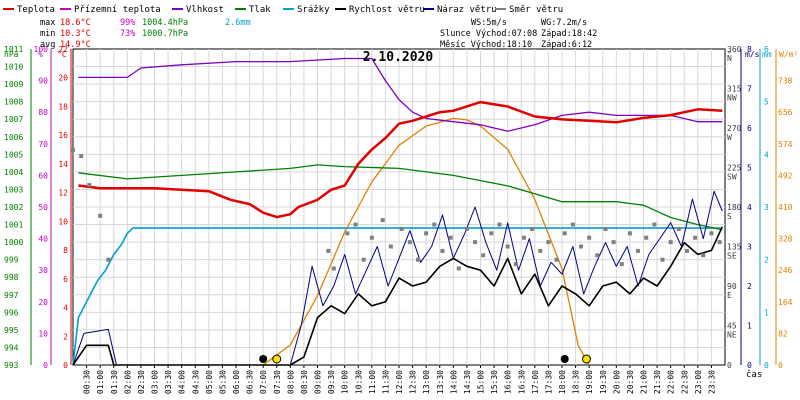  What do you see at coordinates (644, 382) in the screenshot?
I see `x-tick-label: 21:00` at bounding box center [644, 382].